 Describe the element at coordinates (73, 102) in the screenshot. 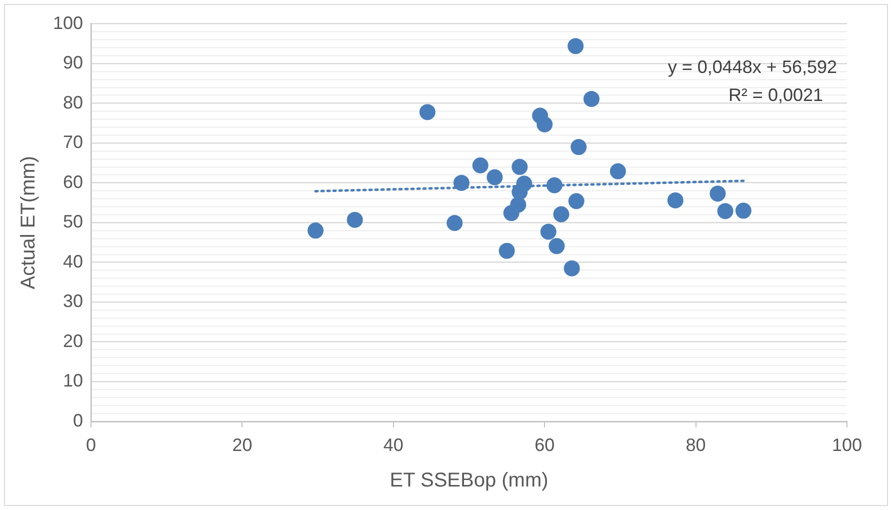

I see `y-tick-label: 80` at that location.